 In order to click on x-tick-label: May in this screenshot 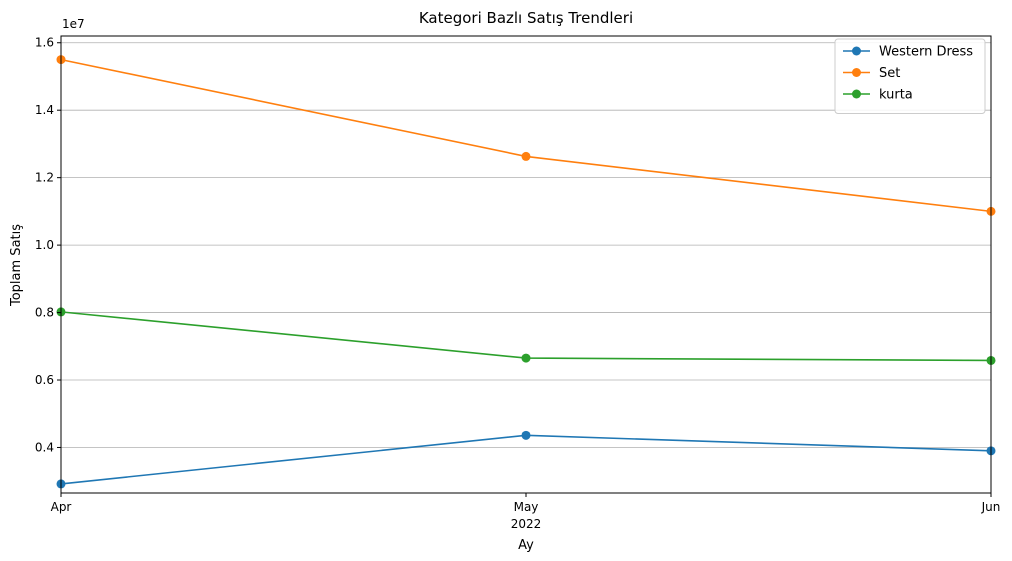, I will do `click(526, 507)`.